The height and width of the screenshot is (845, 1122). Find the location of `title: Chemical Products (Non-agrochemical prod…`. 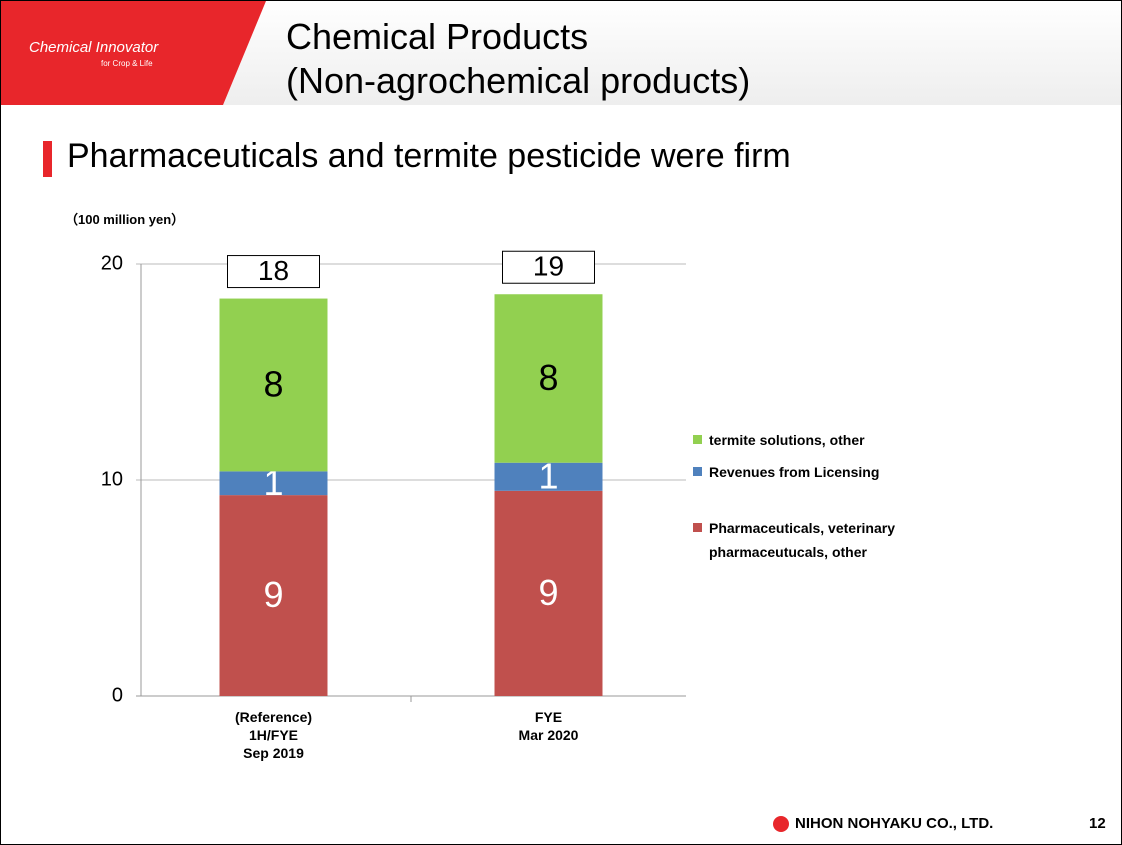

title: Chemical Products (Non-agrochemical prod… is located at coordinates (518, 58).